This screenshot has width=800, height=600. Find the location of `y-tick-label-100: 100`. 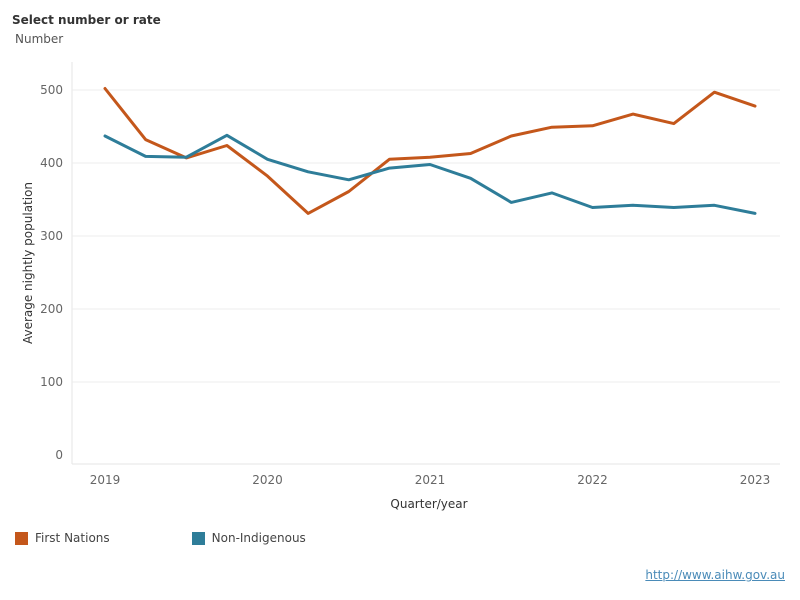

y-tick-label-100: 100 is located at coordinates (51, 382).